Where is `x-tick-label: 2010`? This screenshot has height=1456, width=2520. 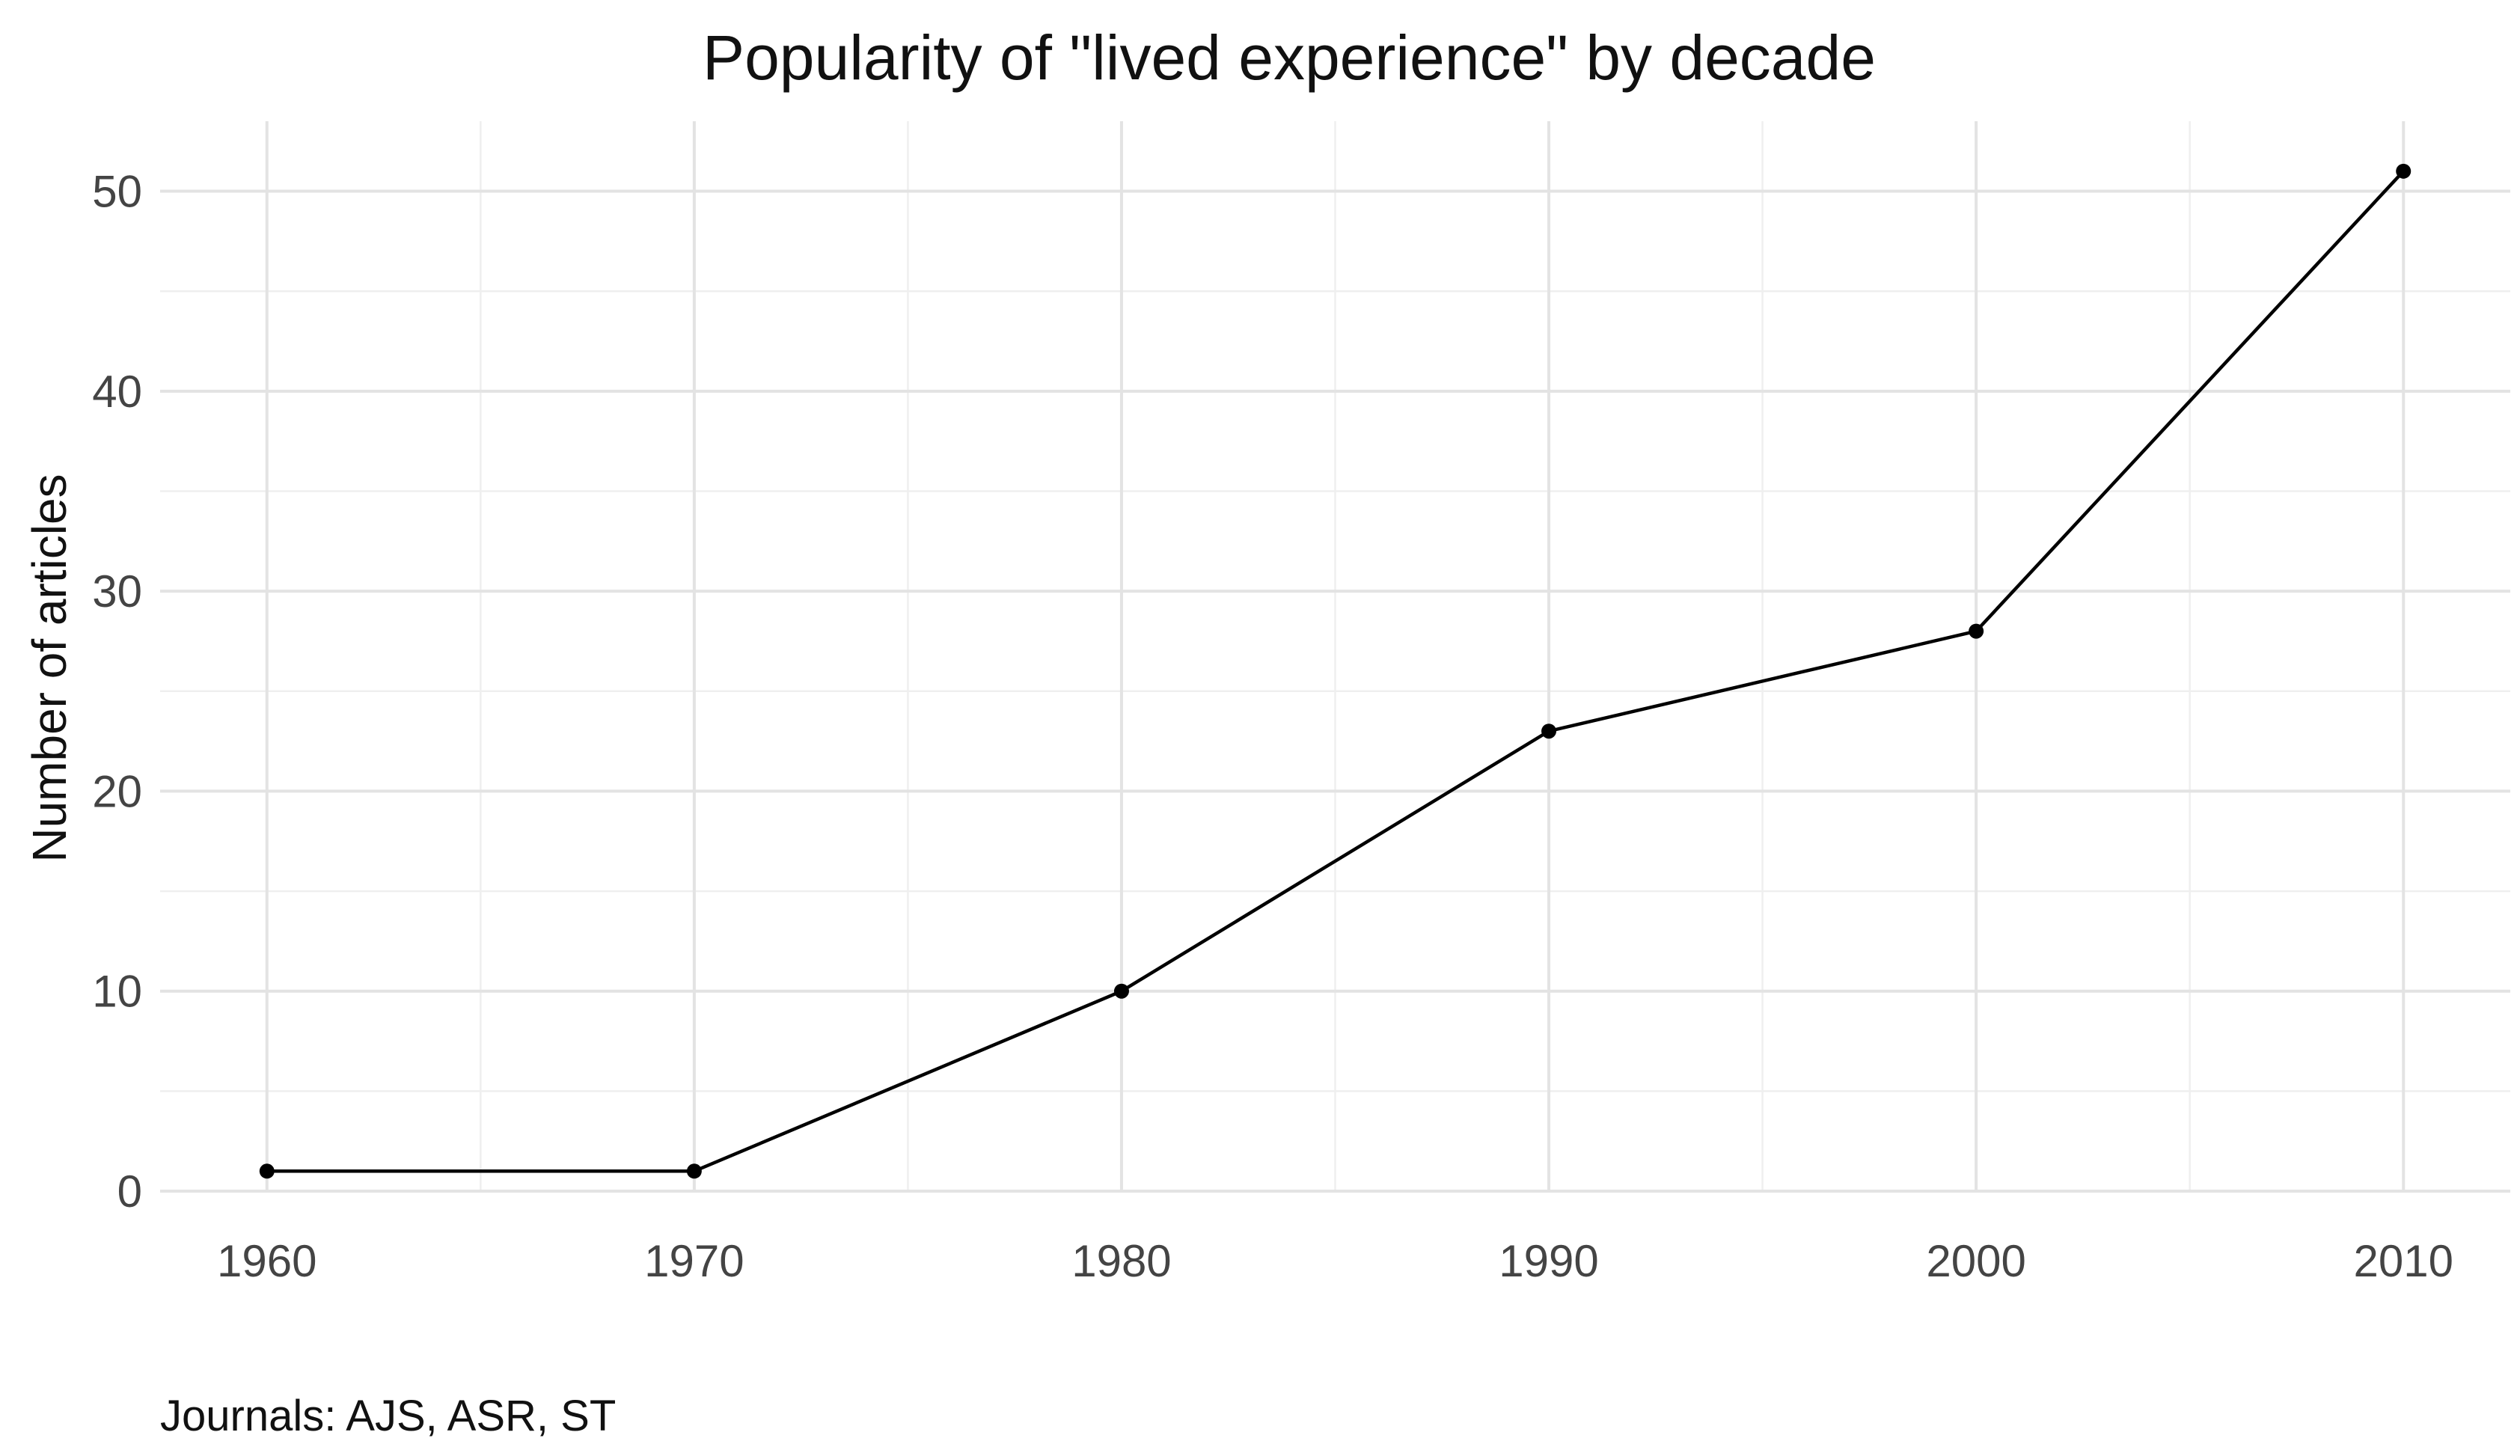 x-tick-label: 2010 is located at coordinates (2403, 1261).